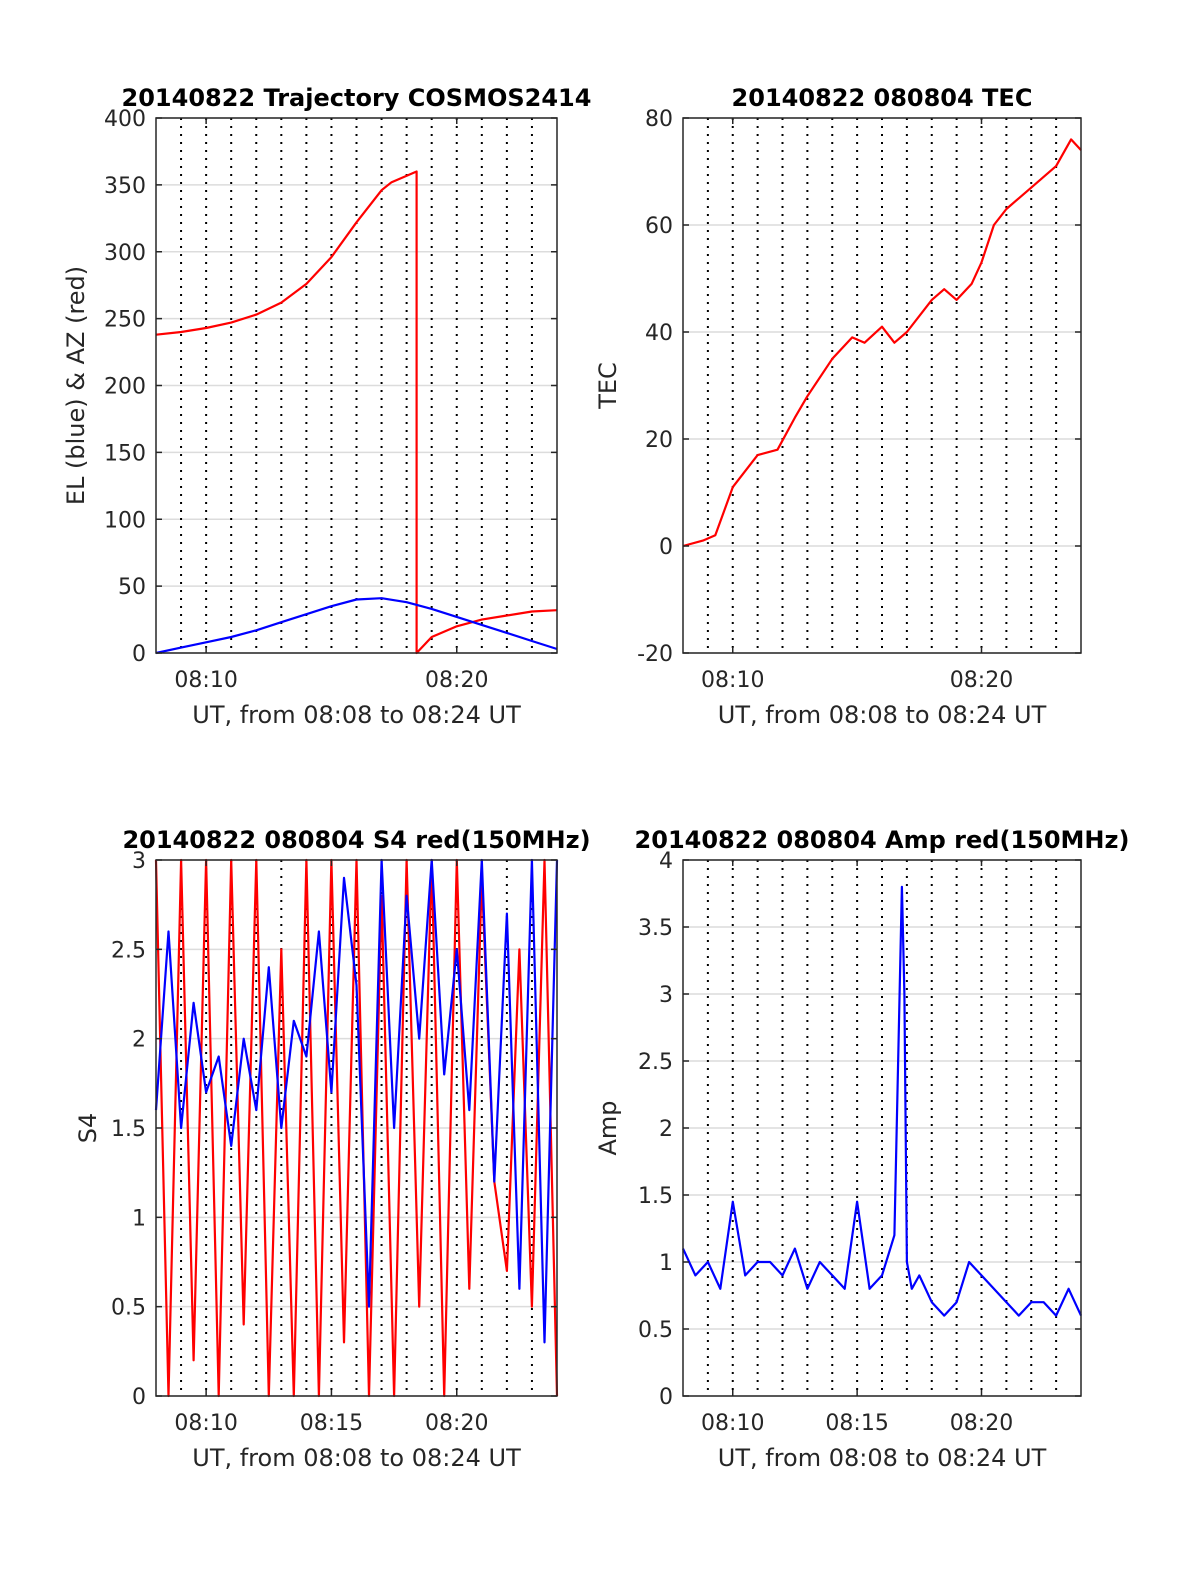 The image size is (1200, 1575). What do you see at coordinates (608, 1127) in the screenshot?
I see `y-axis-label: Amp` at bounding box center [608, 1127].